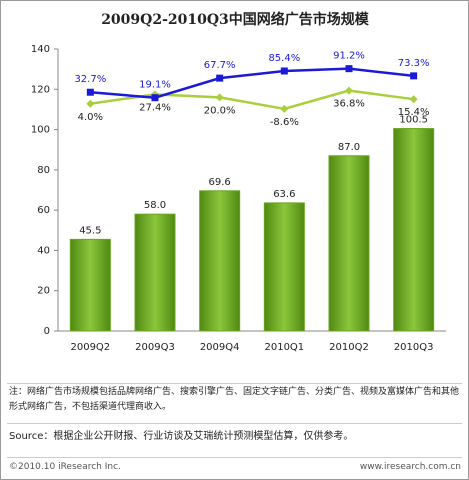  What do you see at coordinates (414, 63) in the screenshot?
I see `data-label: 73.3%` at bounding box center [414, 63].